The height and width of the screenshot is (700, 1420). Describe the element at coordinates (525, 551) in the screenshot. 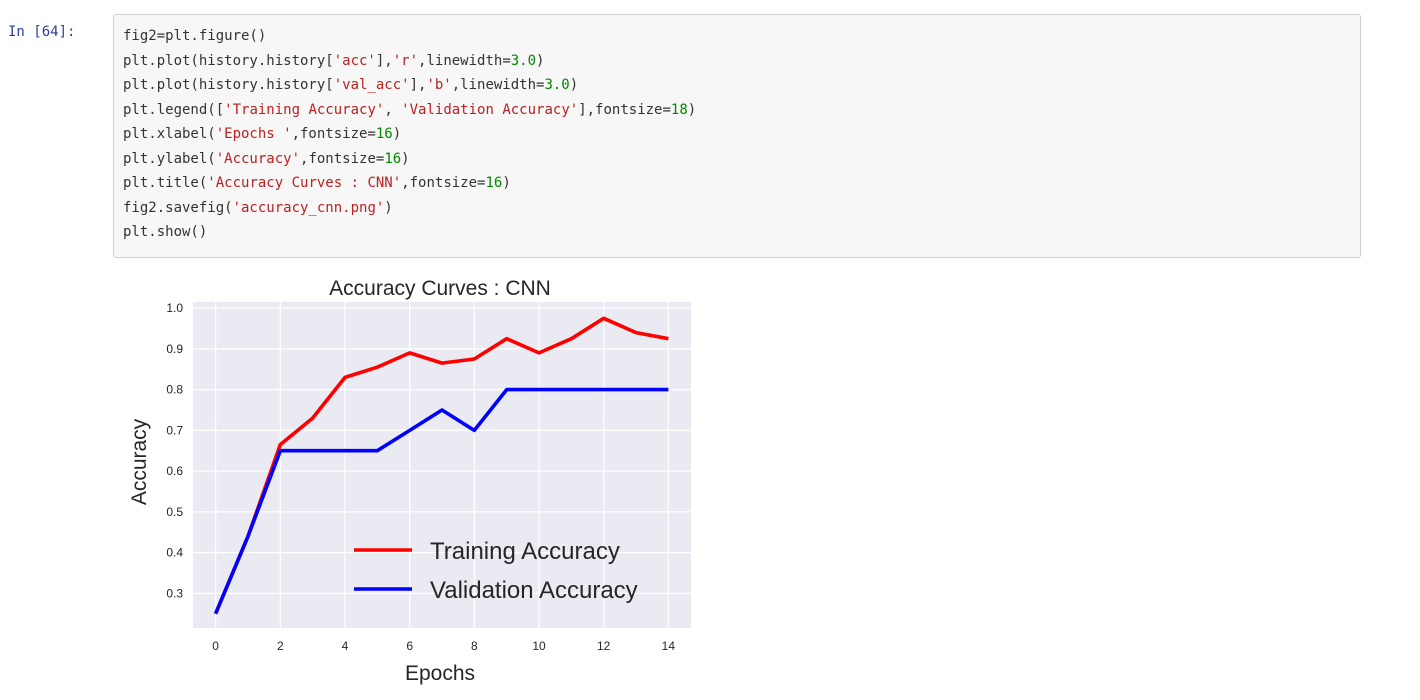

I see `legend-label: Training Accuracy` at that location.